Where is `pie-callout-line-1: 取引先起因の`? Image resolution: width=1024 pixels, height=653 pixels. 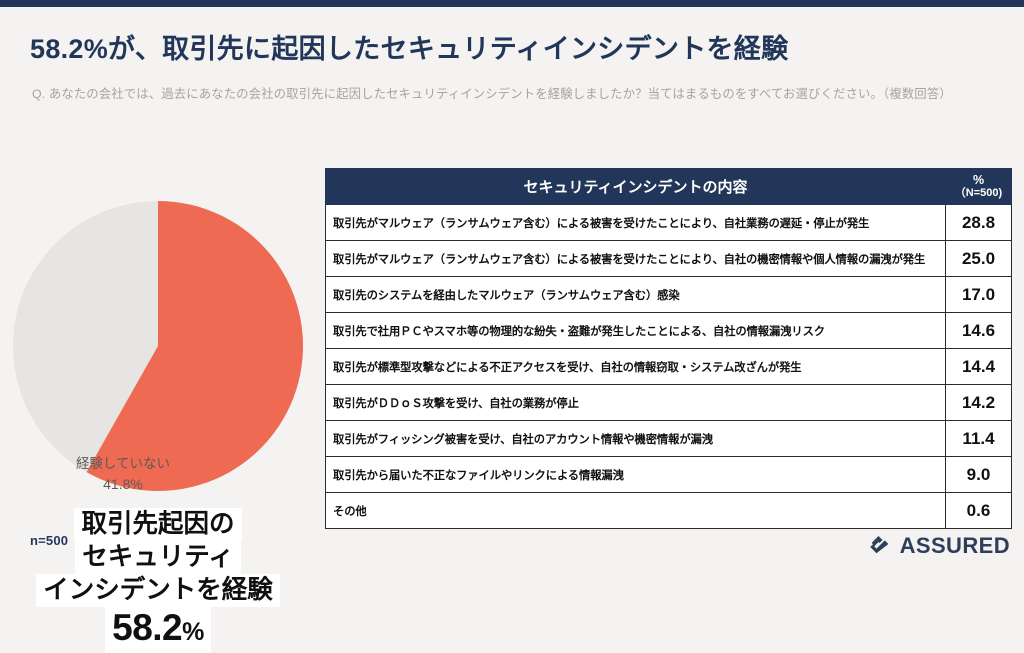
pie-callout-line-1: 取引先起因の is located at coordinates (158, 524).